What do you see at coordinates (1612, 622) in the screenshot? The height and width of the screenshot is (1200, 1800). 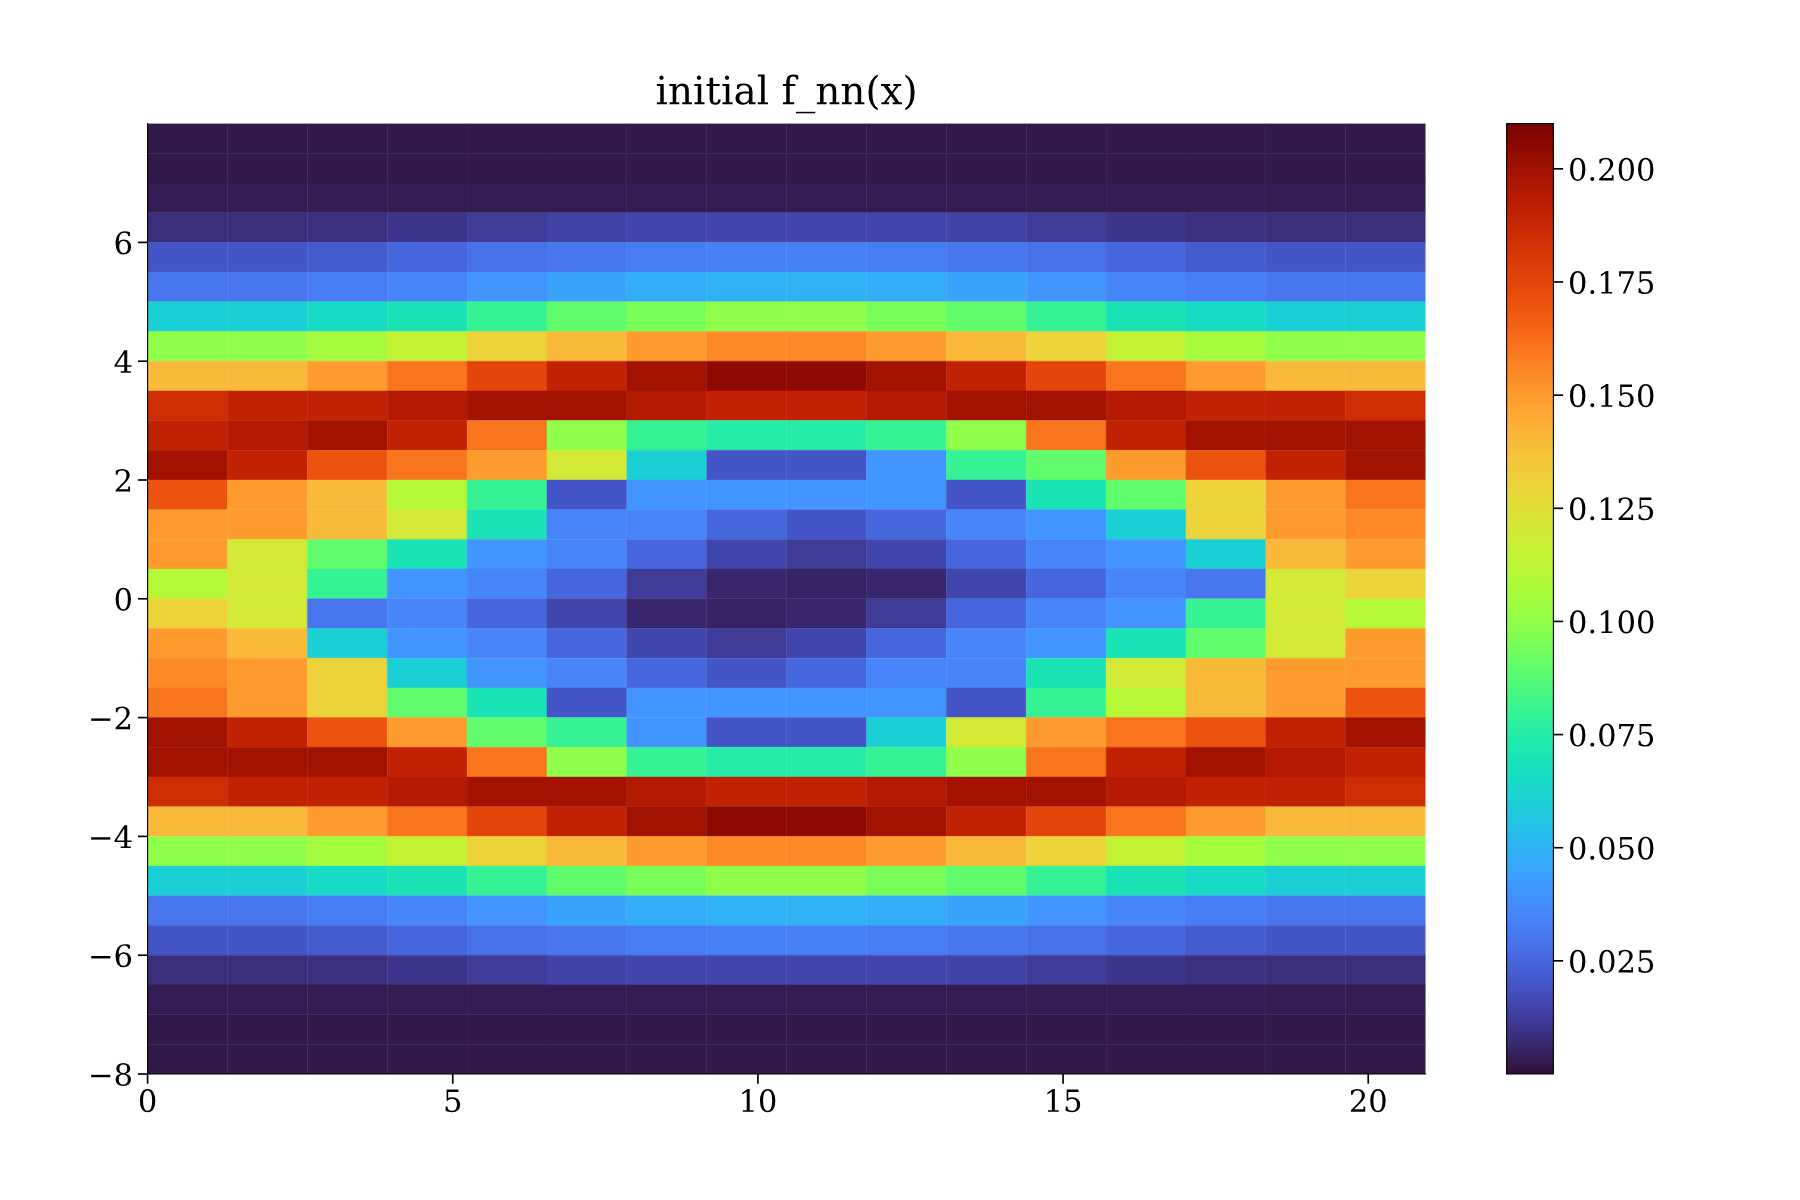 I see `color-bar-label: 0.100` at bounding box center [1612, 622].